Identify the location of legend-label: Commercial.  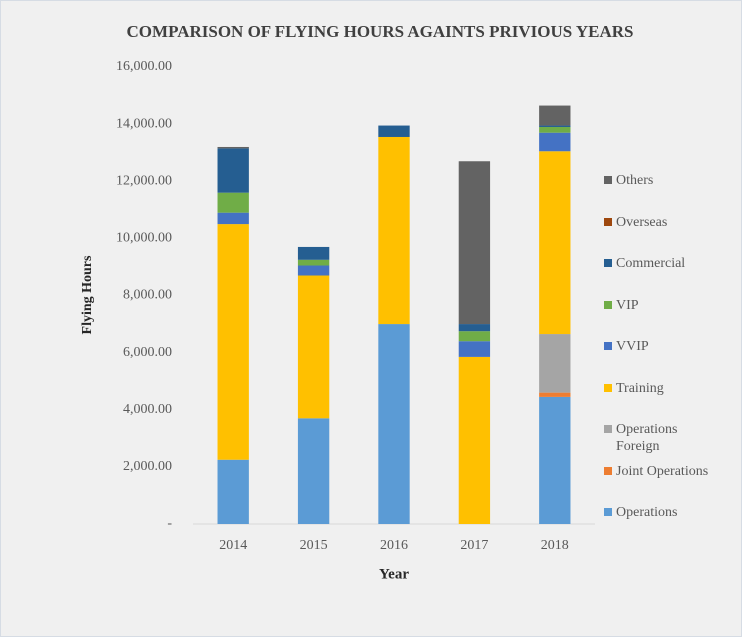
(651, 263).